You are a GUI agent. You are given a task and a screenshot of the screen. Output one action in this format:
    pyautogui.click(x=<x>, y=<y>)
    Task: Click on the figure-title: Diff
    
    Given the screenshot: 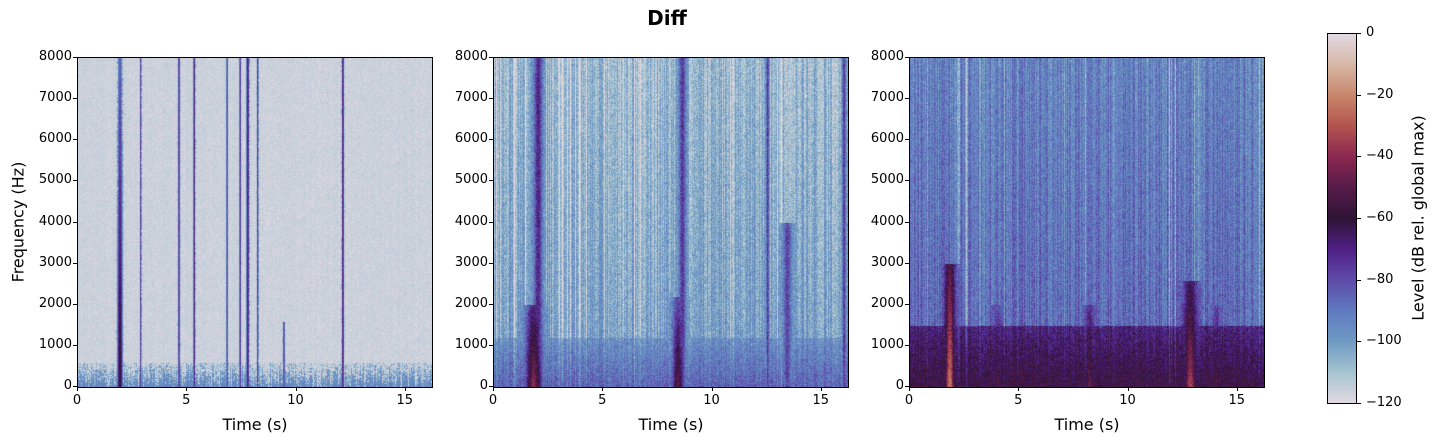 What is the action you would take?
    pyautogui.click(x=667, y=18)
    